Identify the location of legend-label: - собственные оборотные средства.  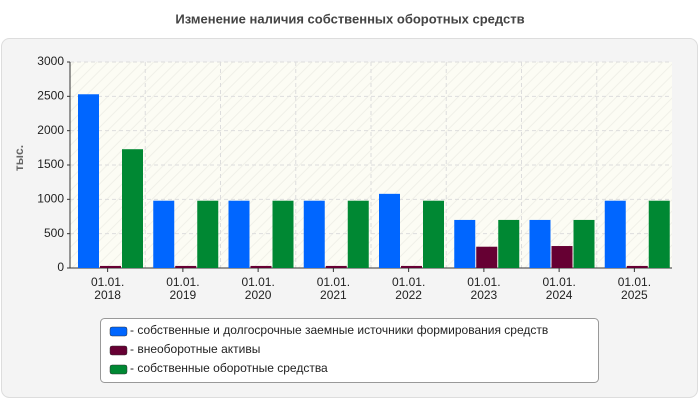
(229, 368).